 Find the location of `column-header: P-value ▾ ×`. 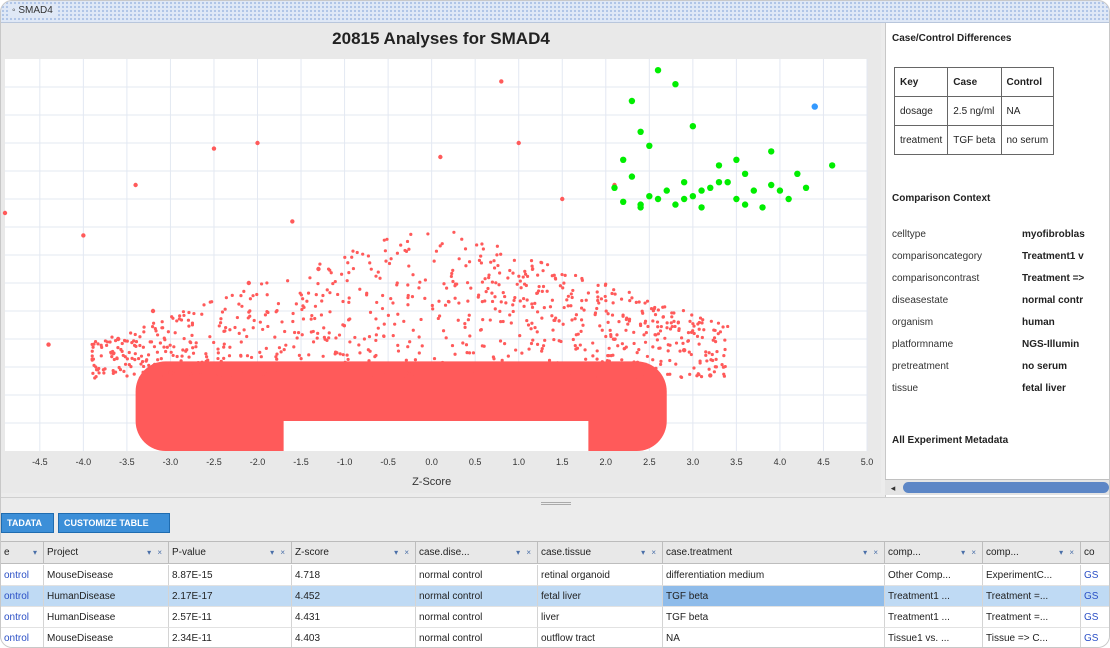

column-header: P-value ▾ × is located at coordinates (230, 553).